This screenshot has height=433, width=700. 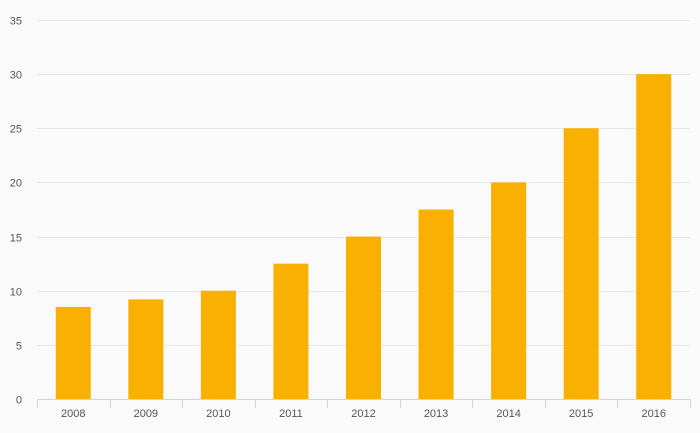 What do you see at coordinates (653, 414) in the screenshot?
I see `x-tick-label: 2016` at bounding box center [653, 414].